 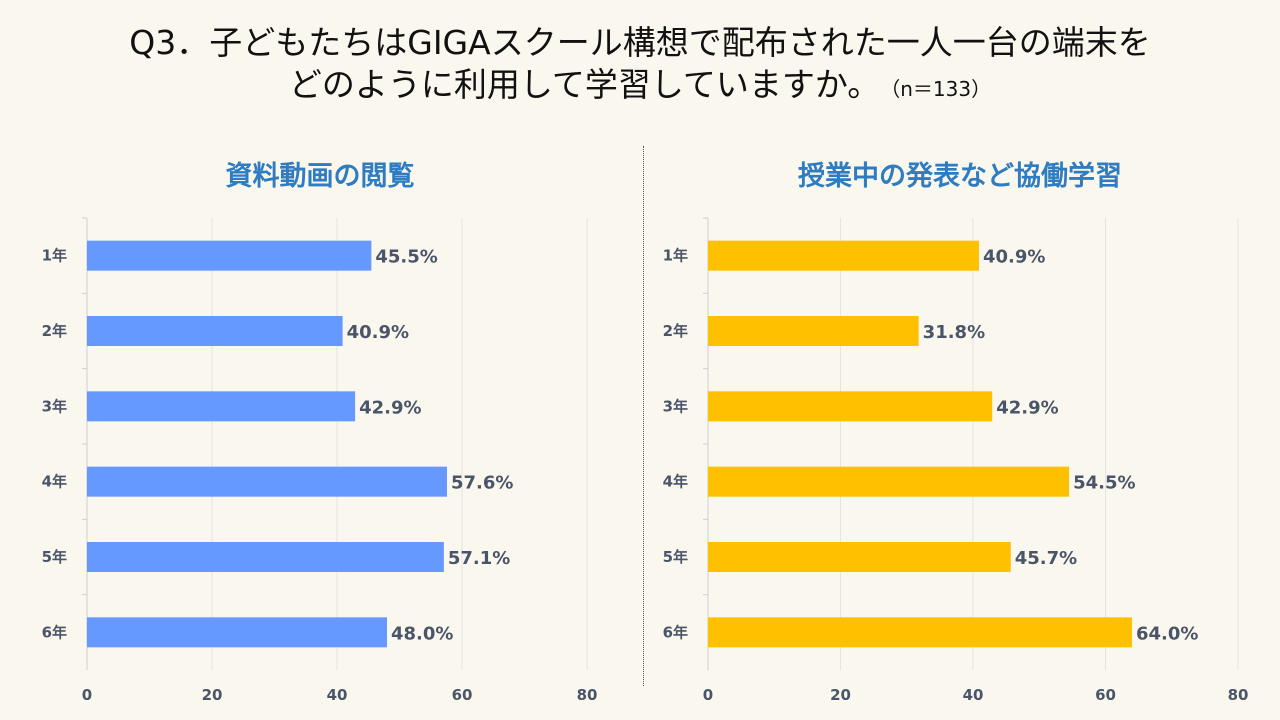 What do you see at coordinates (840, 695) in the screenshot?
I see `right-x-tick-label: 20` at bounding box center [840, 695].